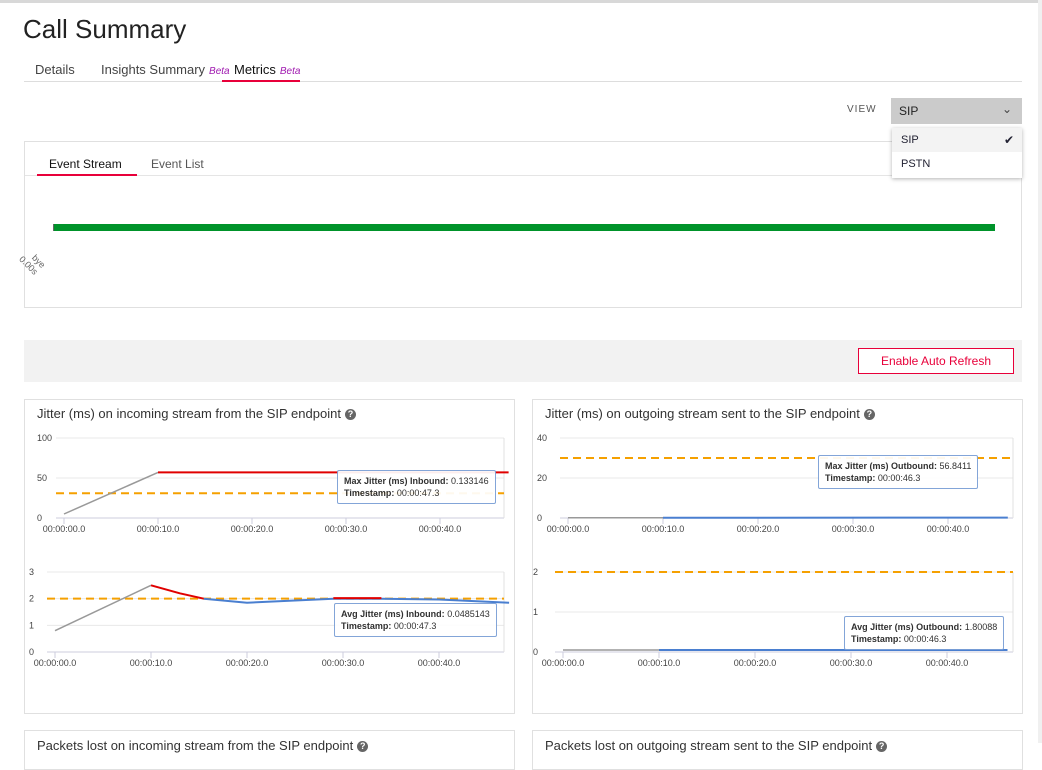 This screenshot has height=770, width=1042. What do you see at coordinates (523, 164) in the screenshot?
I see `event-tabs: Event Stream Event List` at bounding box center [523, 164].